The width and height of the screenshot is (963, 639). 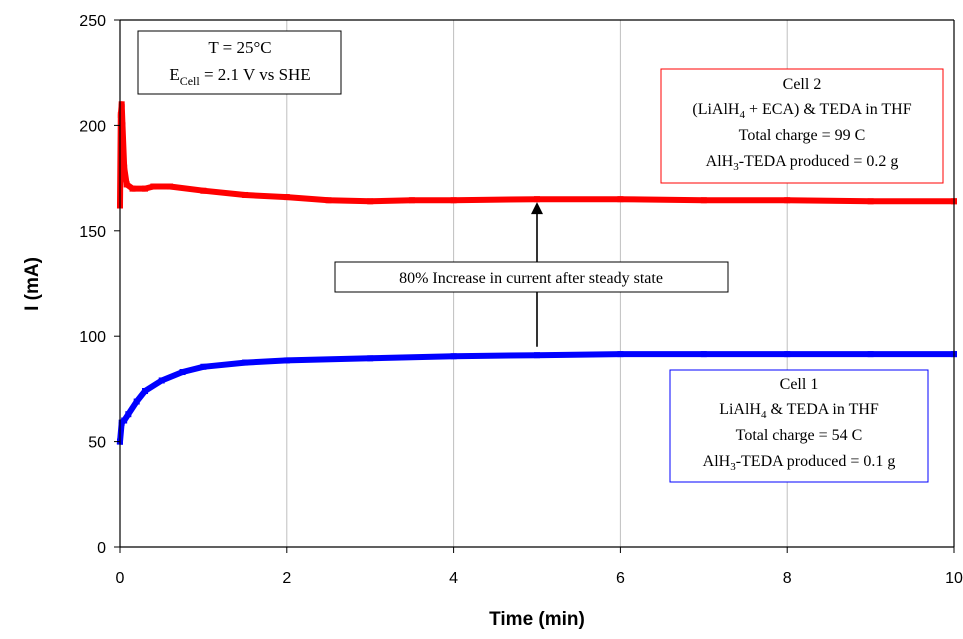 I want to click on cell1-product: AlH3-TEDA produced = 0.1 g, so click(x=799, y=463).